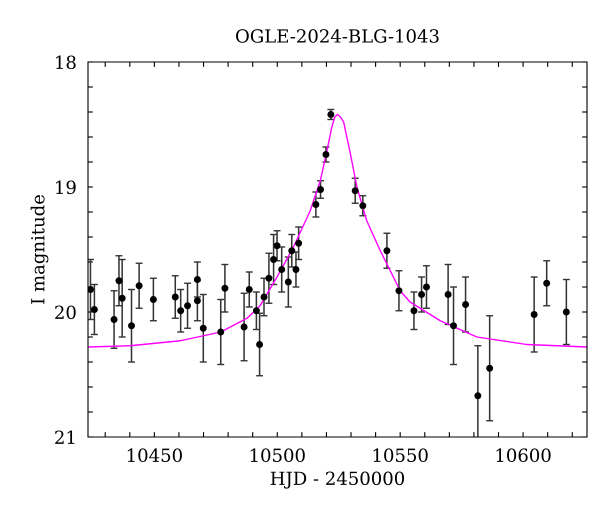 The image size is (600, 512). What do you see at coordinates (401, 455) in the screenshot?
I see `x-tick-label: 10550` at bounding box center [401, 455].